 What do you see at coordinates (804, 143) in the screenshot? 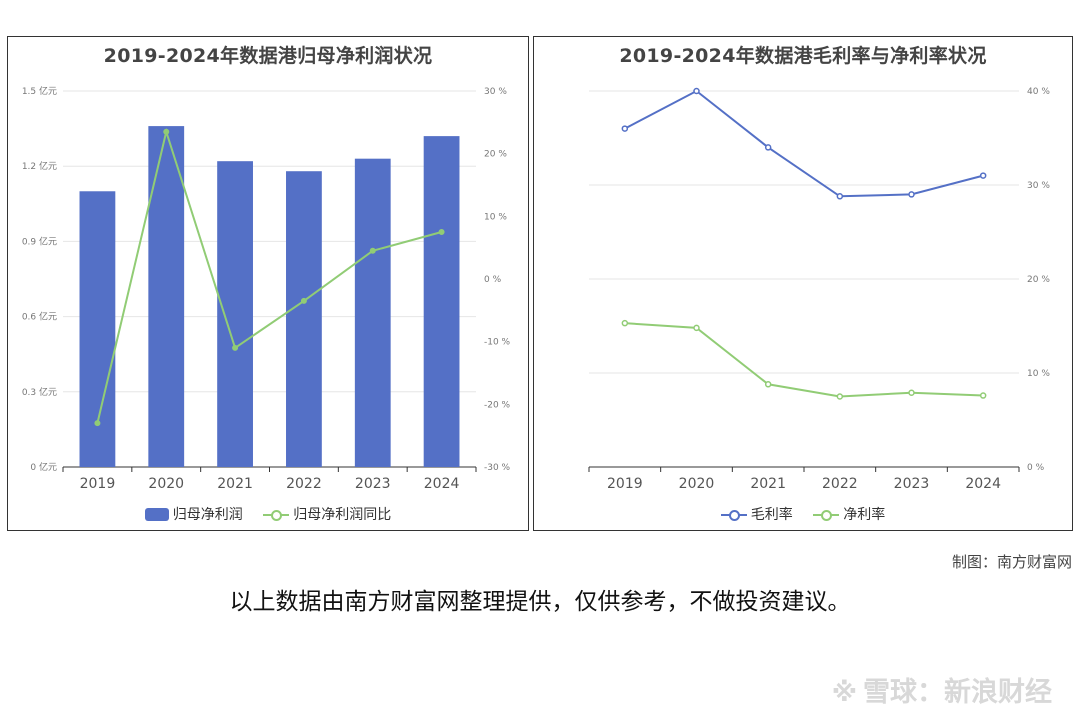
I see `line-gross-margin` at bounding box center [804, 143].